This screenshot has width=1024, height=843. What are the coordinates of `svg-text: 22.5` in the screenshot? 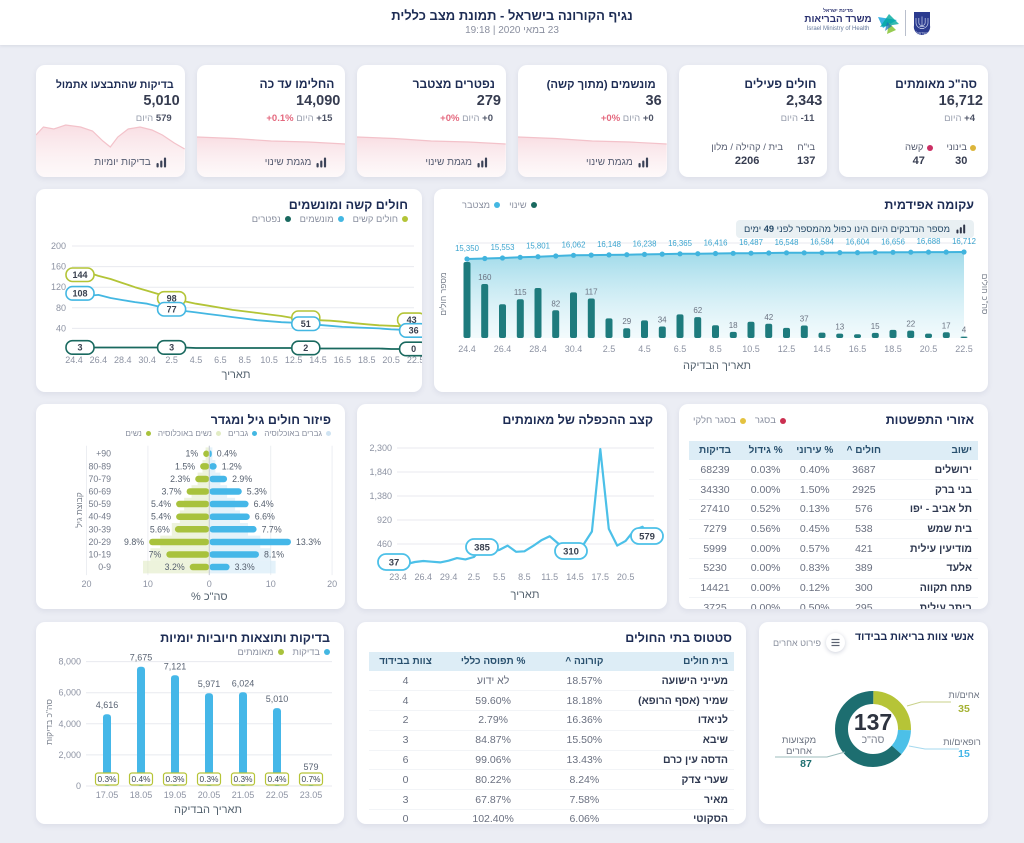 It's located at (414, 360).